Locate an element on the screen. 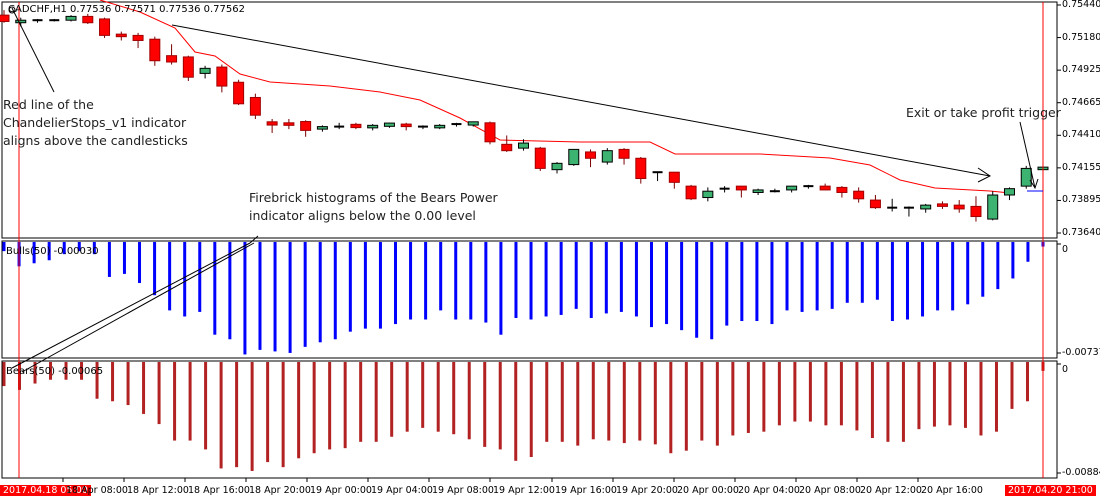  bulls-ymax-label: 0 is located at coordinates (1065, 249).